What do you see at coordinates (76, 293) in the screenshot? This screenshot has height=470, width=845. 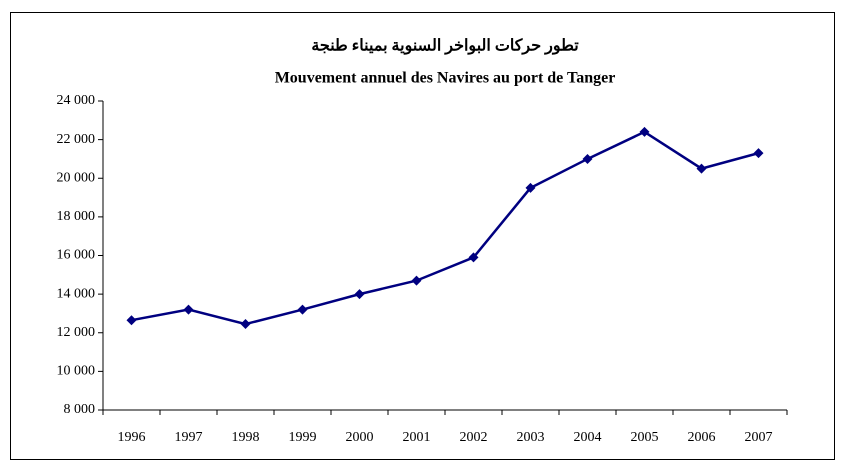 I see `y-tick-label: 14 000` at bounding box center [76, 293].